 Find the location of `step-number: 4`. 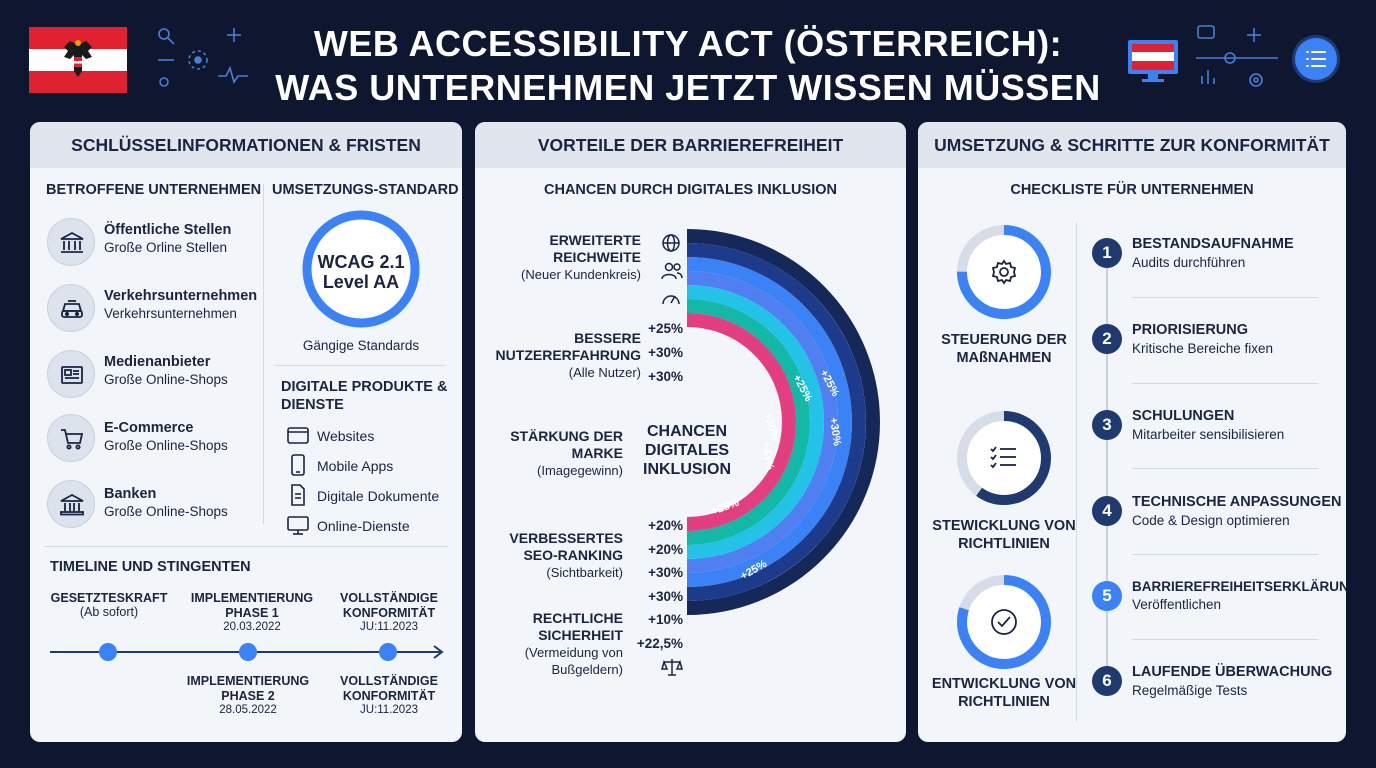

step-number: 4 is located at coordinates (1107, 511).